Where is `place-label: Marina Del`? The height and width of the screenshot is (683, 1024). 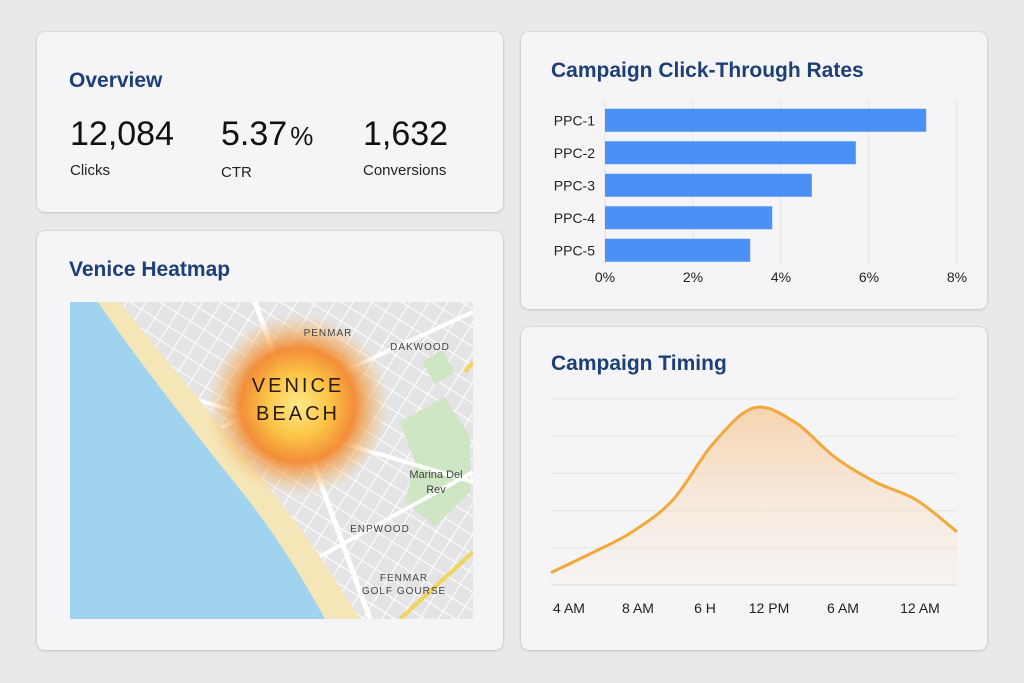
place-label: Marina Del is located at coordinates (435, 475).